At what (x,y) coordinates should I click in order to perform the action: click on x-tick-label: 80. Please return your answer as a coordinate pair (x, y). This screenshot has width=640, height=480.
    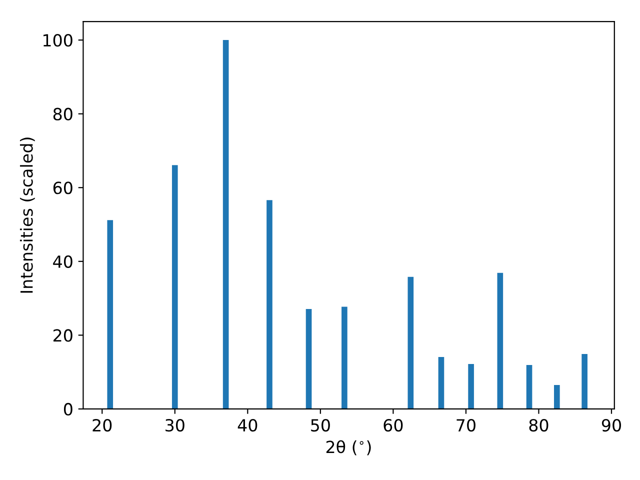
    Looking at the image, I should click on (538, 425).